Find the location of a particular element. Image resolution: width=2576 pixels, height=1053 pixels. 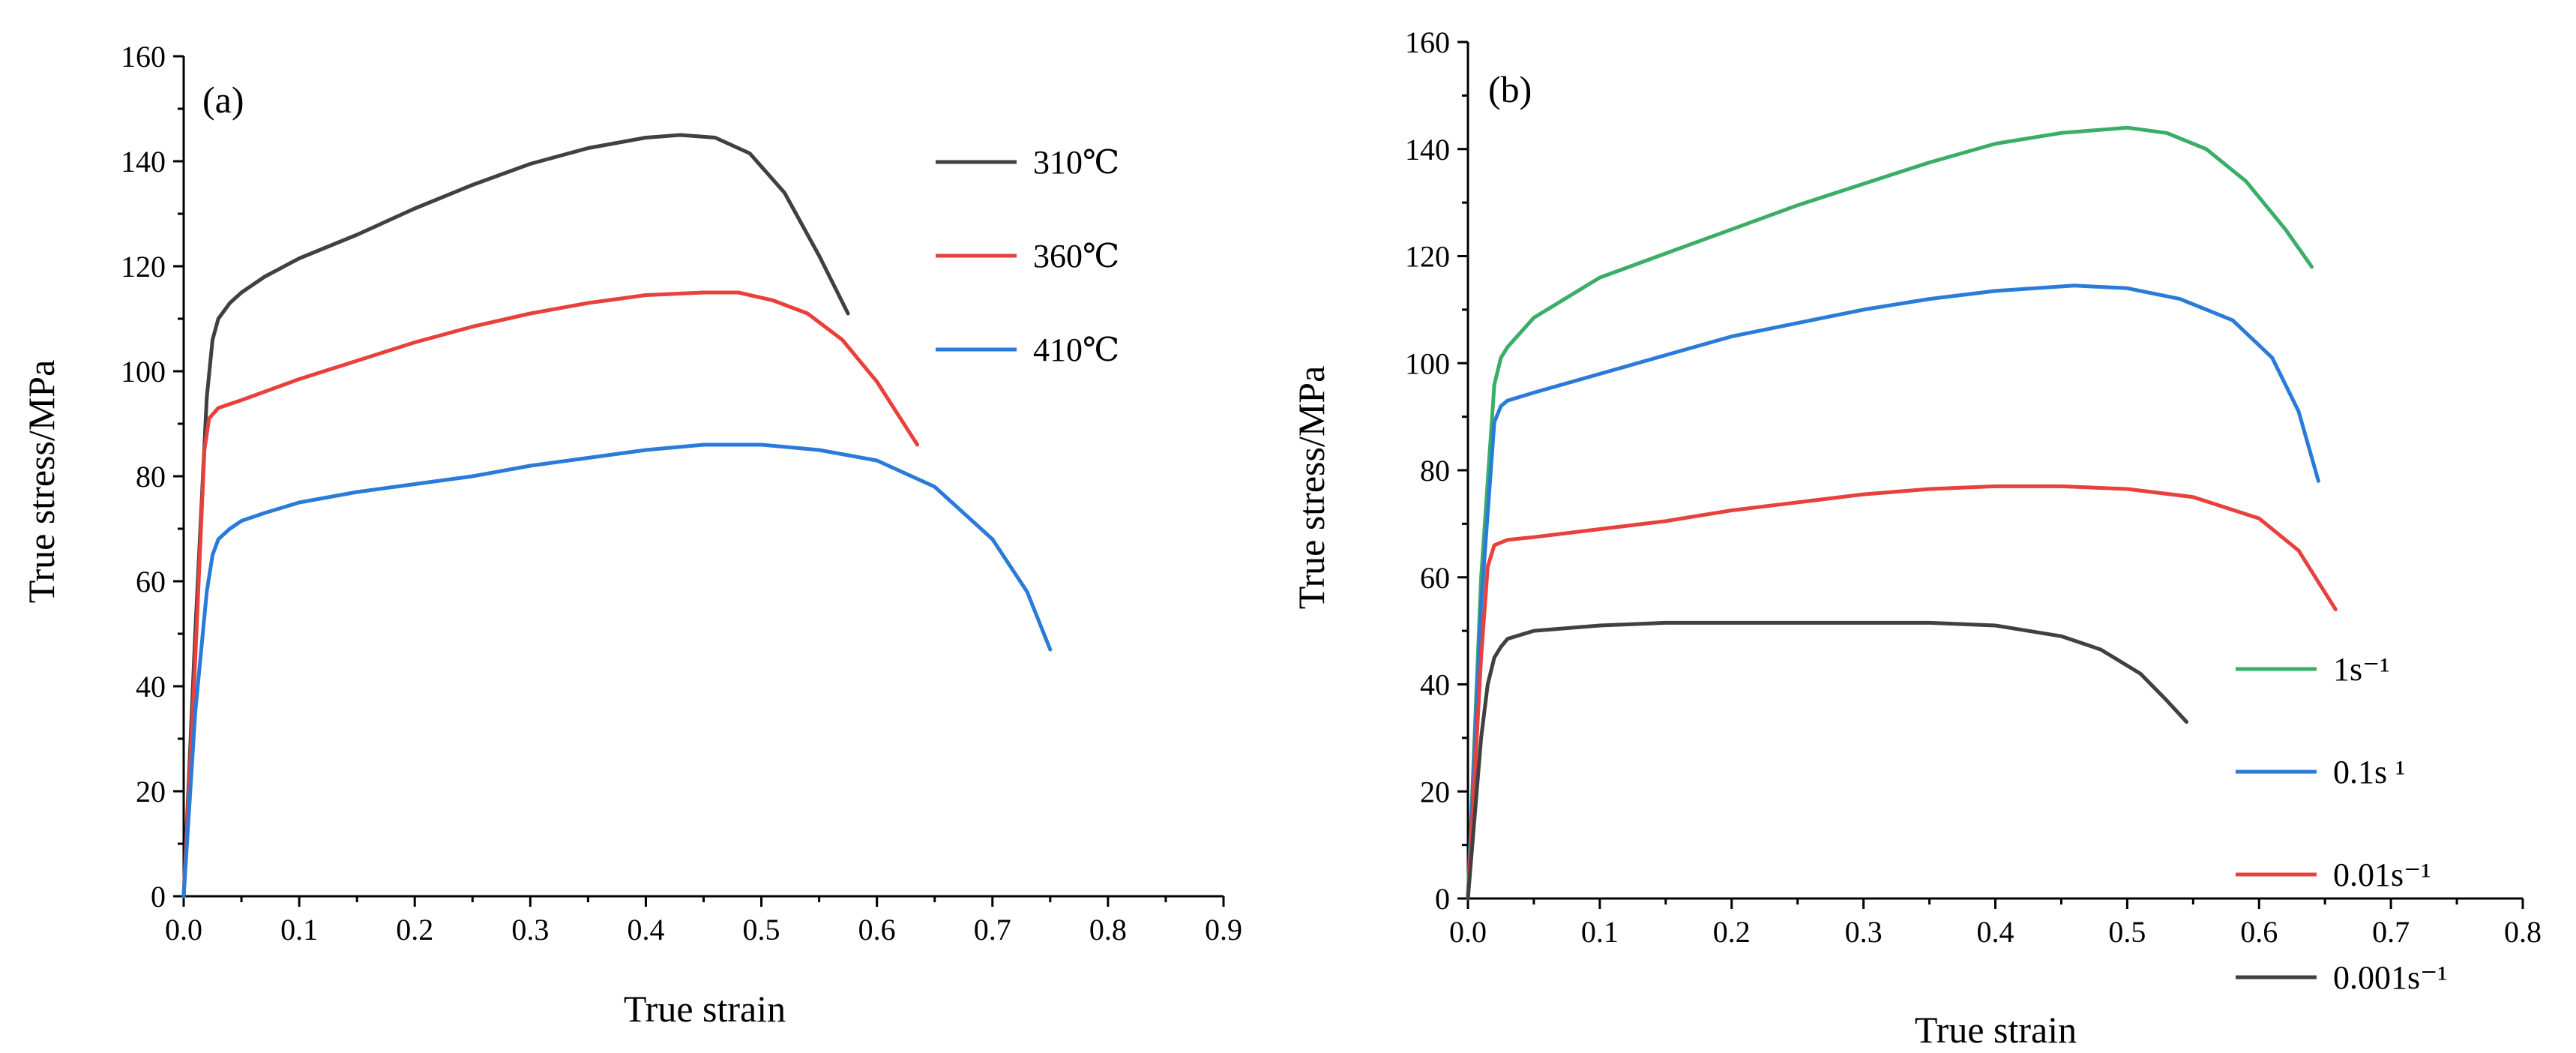

x-tick-label-b: 0.2 is located at coordinates (1732, 932).